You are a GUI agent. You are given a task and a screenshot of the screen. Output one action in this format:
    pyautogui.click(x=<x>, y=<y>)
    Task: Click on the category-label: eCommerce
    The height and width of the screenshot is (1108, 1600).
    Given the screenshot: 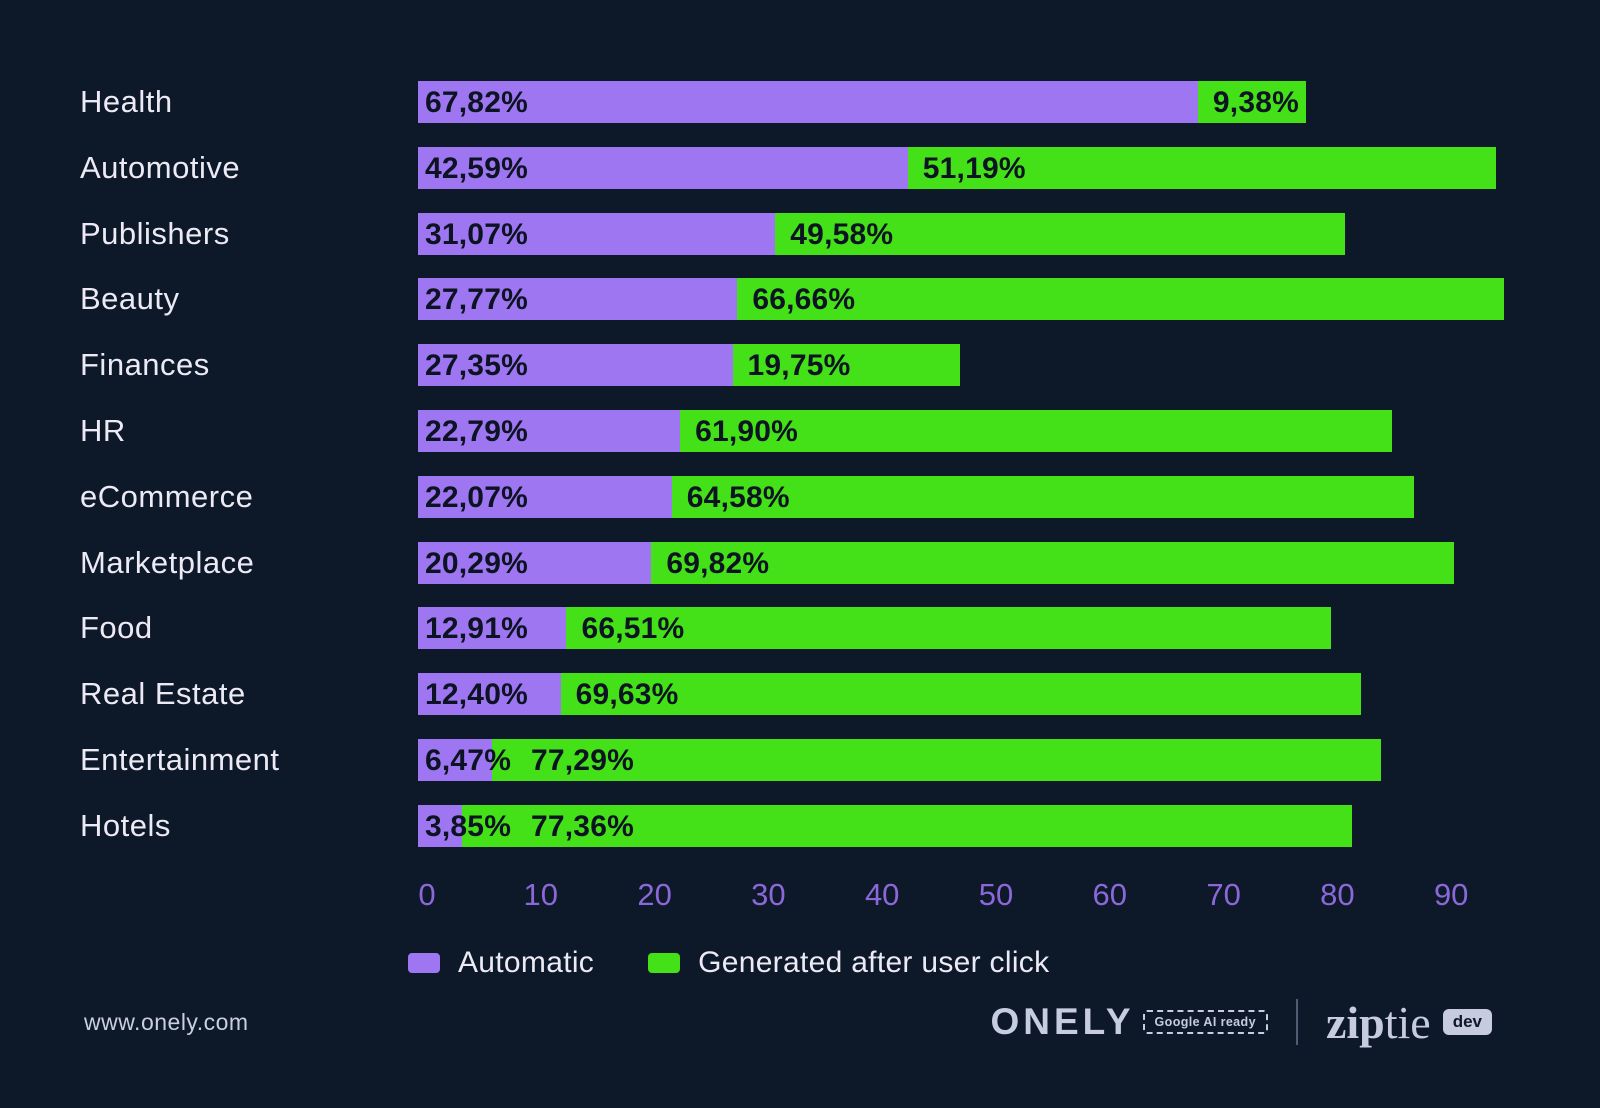 What is the action you would take?
    pyautogui.click(x=167, y=496)
    